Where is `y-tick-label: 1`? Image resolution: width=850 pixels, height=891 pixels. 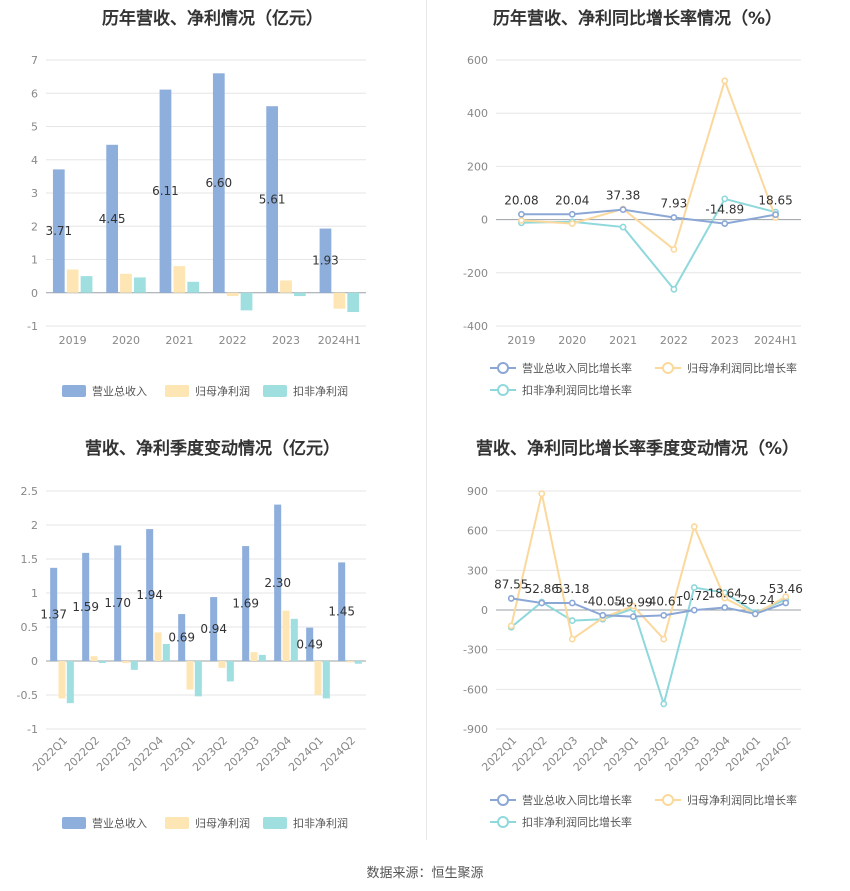 y-tick-label: 1 is located at coordinates (34, 593).